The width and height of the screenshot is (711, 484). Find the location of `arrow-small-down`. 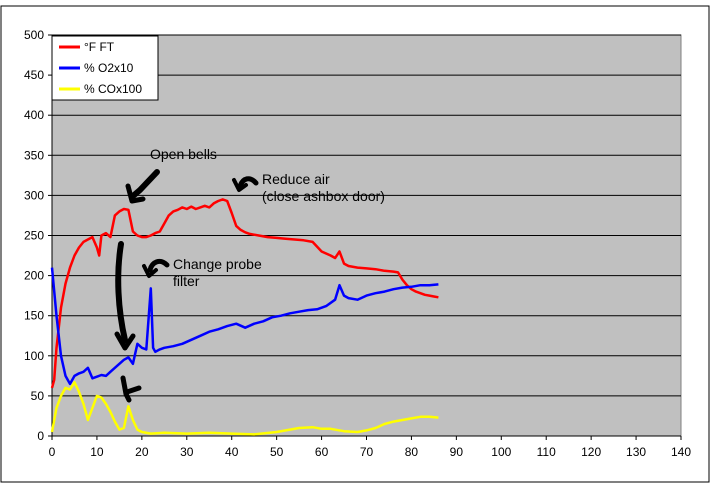

arrow-small-down is located at coordinates (133, 390).